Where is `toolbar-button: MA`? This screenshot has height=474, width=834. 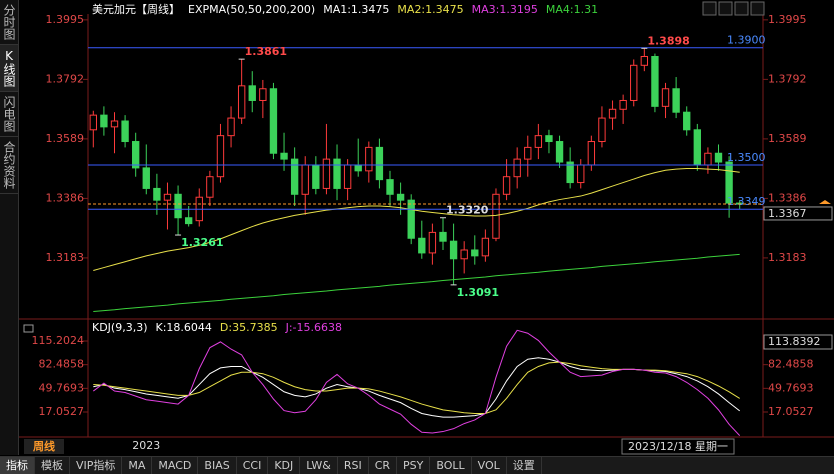 toolbar-button: MA is located at coordinates (137, 465).